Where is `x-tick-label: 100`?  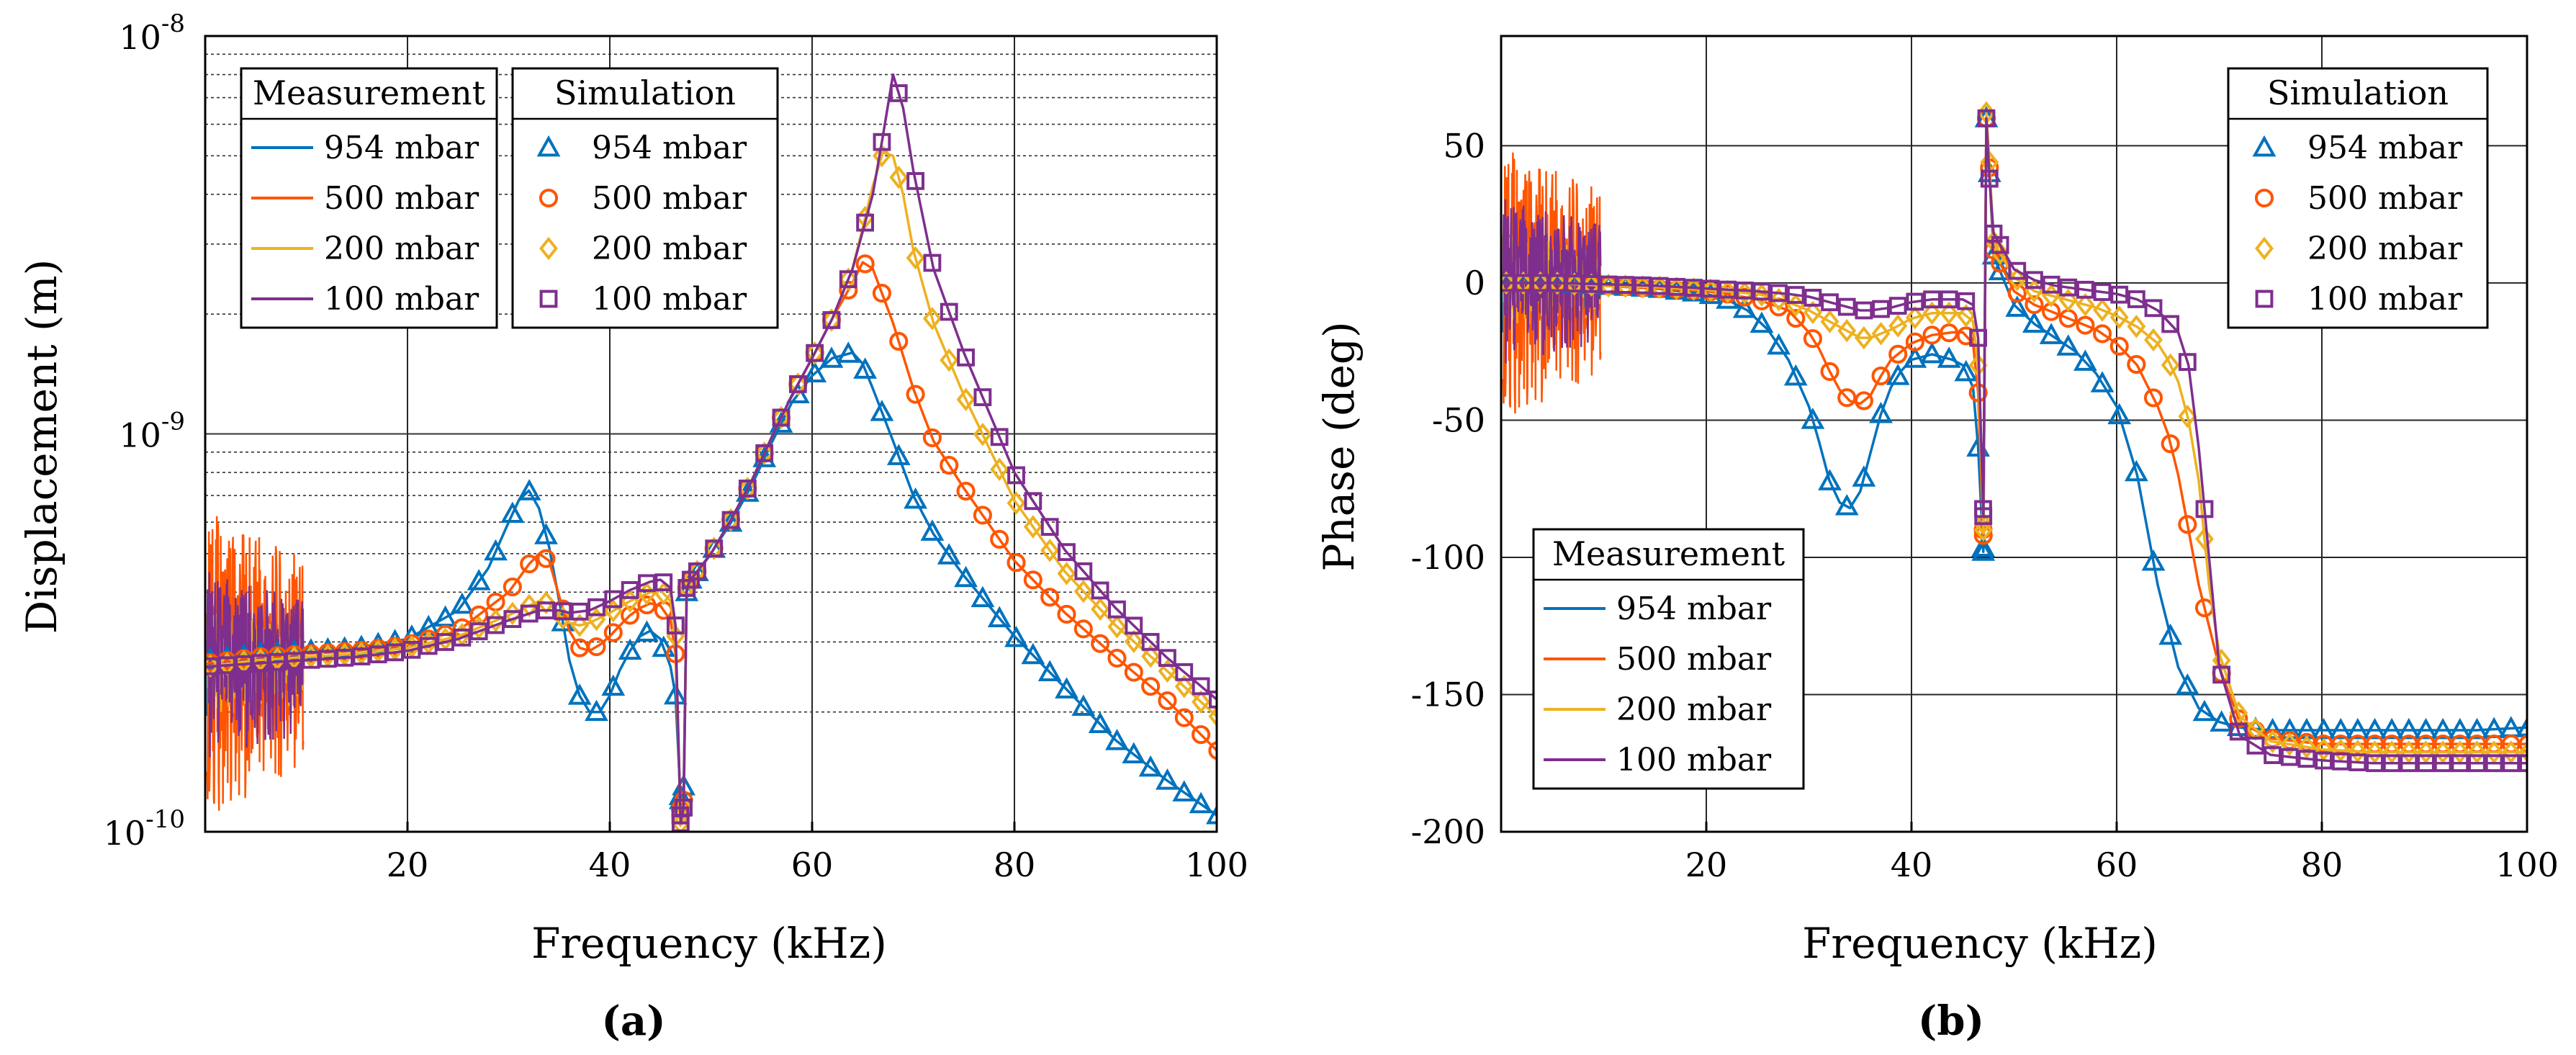 x-tick-label: 100 is located at coordinates (2527, 865).